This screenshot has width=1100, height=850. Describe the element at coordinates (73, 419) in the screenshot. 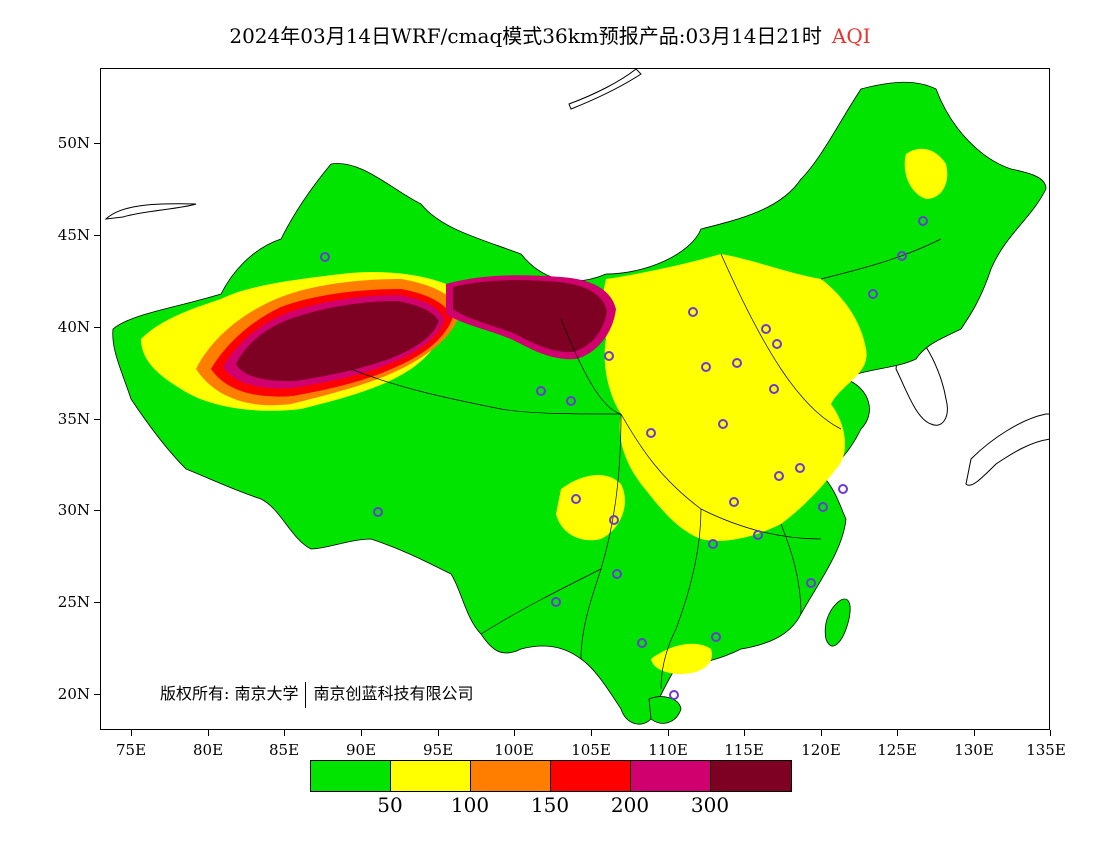

I see `ytick-label: 35N` at that location.